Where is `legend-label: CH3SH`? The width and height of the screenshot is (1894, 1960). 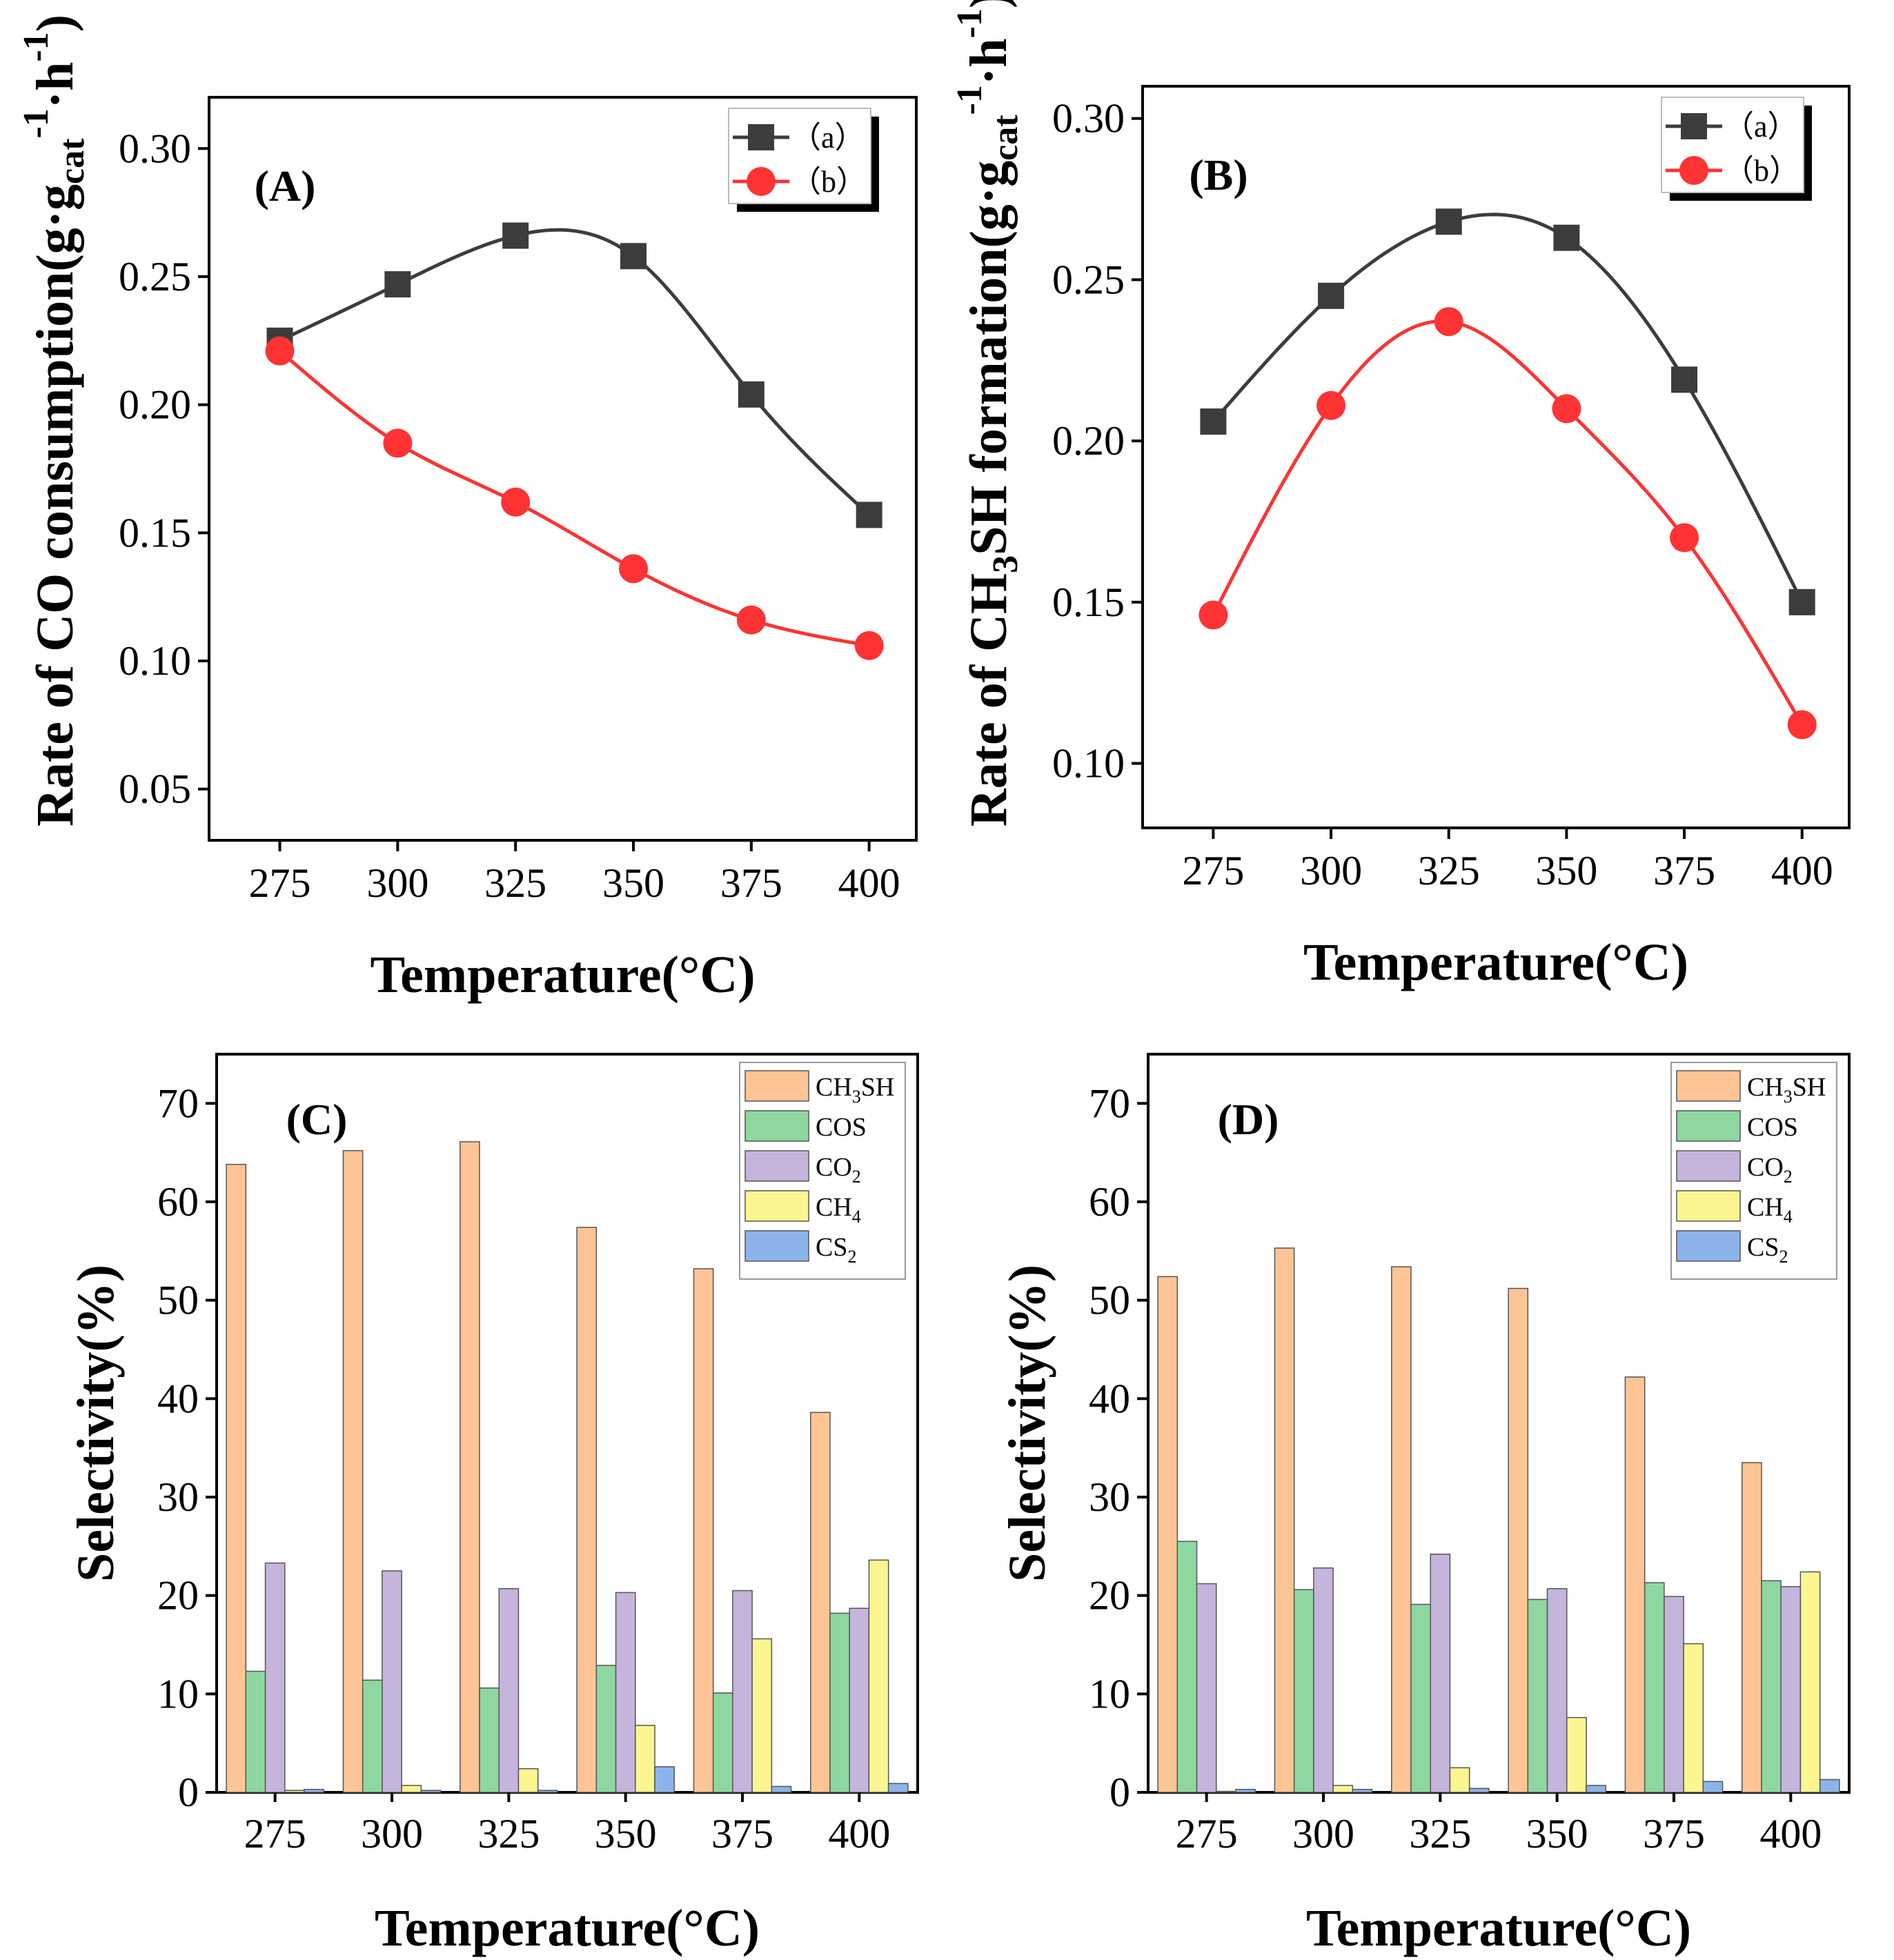 legend-label: CH3SH is located at coordinates (1786, 1090).